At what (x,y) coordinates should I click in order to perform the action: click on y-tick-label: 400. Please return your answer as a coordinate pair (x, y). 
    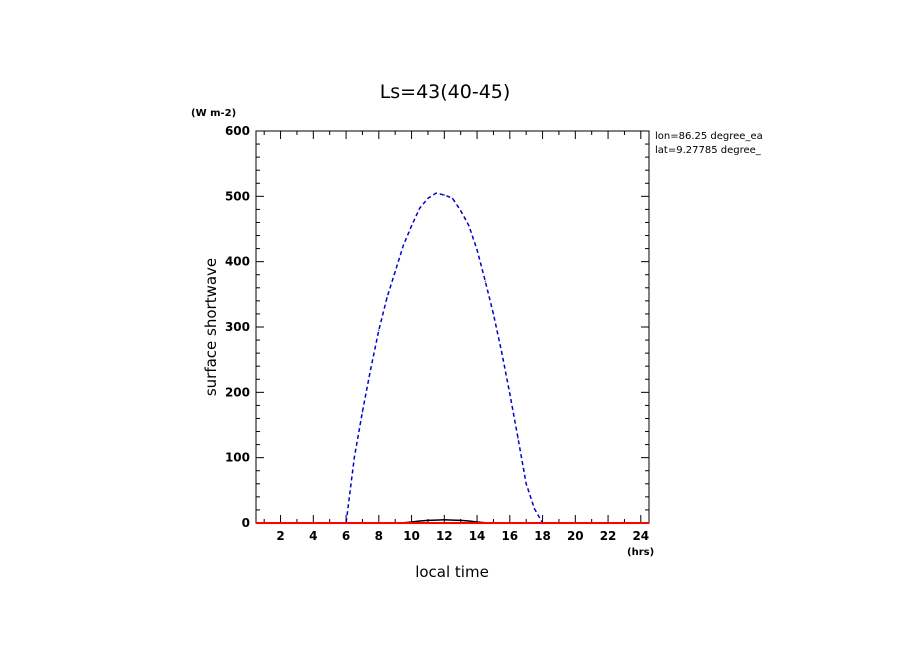
    Looking at the image, I should click on (237, 262).